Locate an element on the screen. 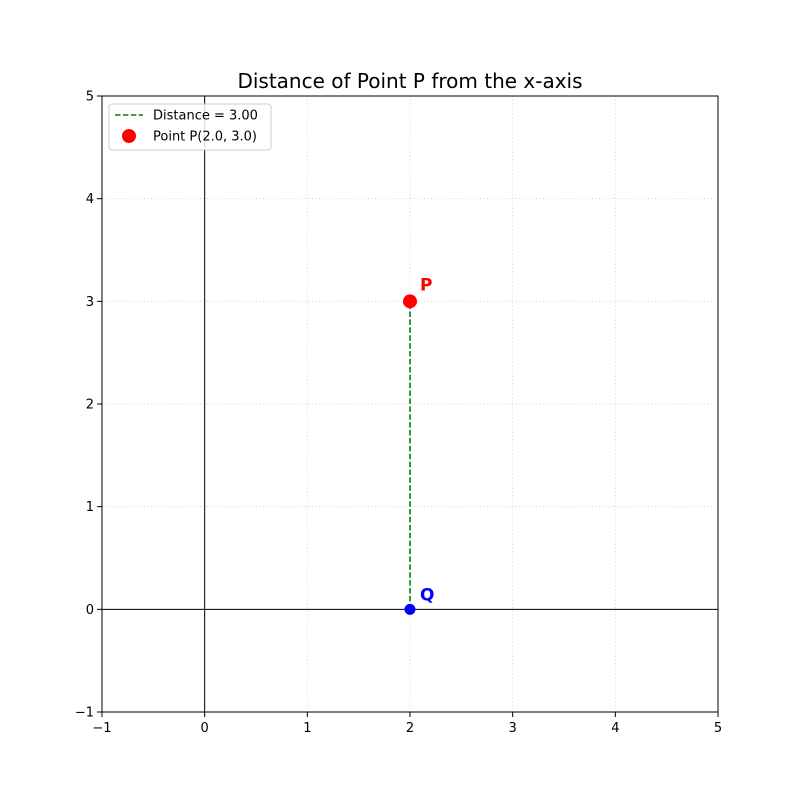  x-tick-label: 3 is located at coordinates (513, 728).